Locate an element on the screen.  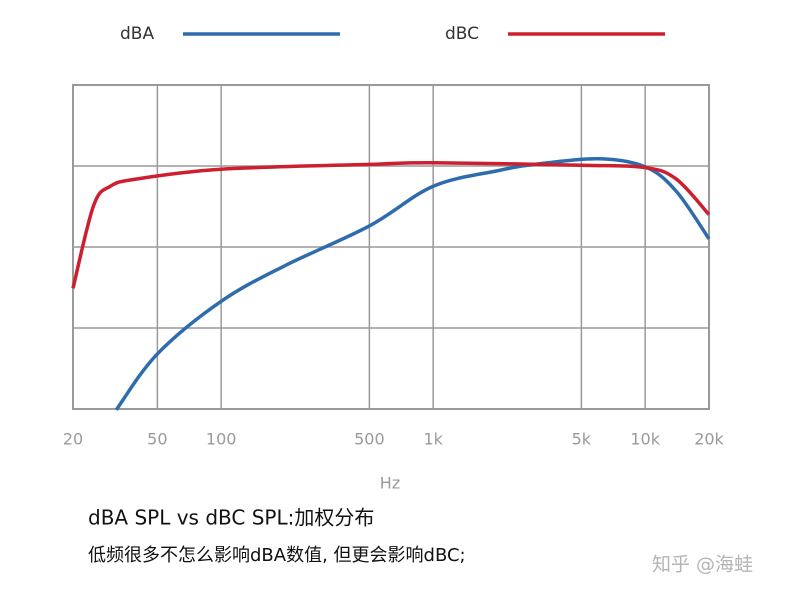
x-tick-label: 1k is located at coordinates (433, 439).